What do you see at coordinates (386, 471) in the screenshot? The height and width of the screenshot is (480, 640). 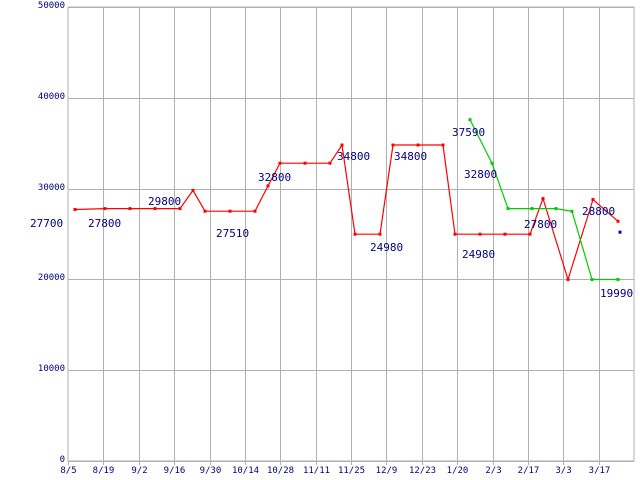 I see `x-axis-tick-label: 12/9` at bounding box center [386, 471].